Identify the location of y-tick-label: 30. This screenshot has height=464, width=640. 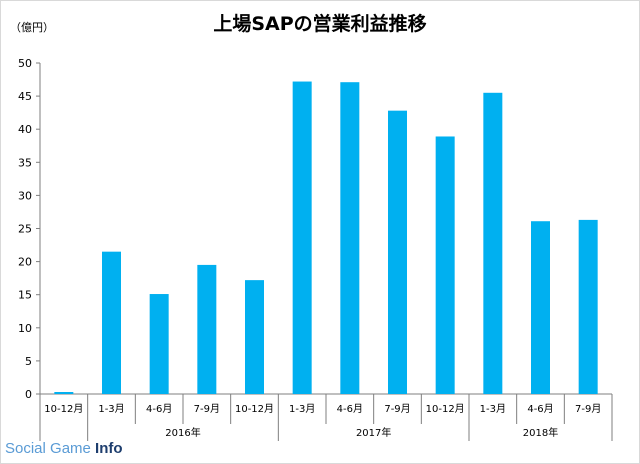
(25, 195).